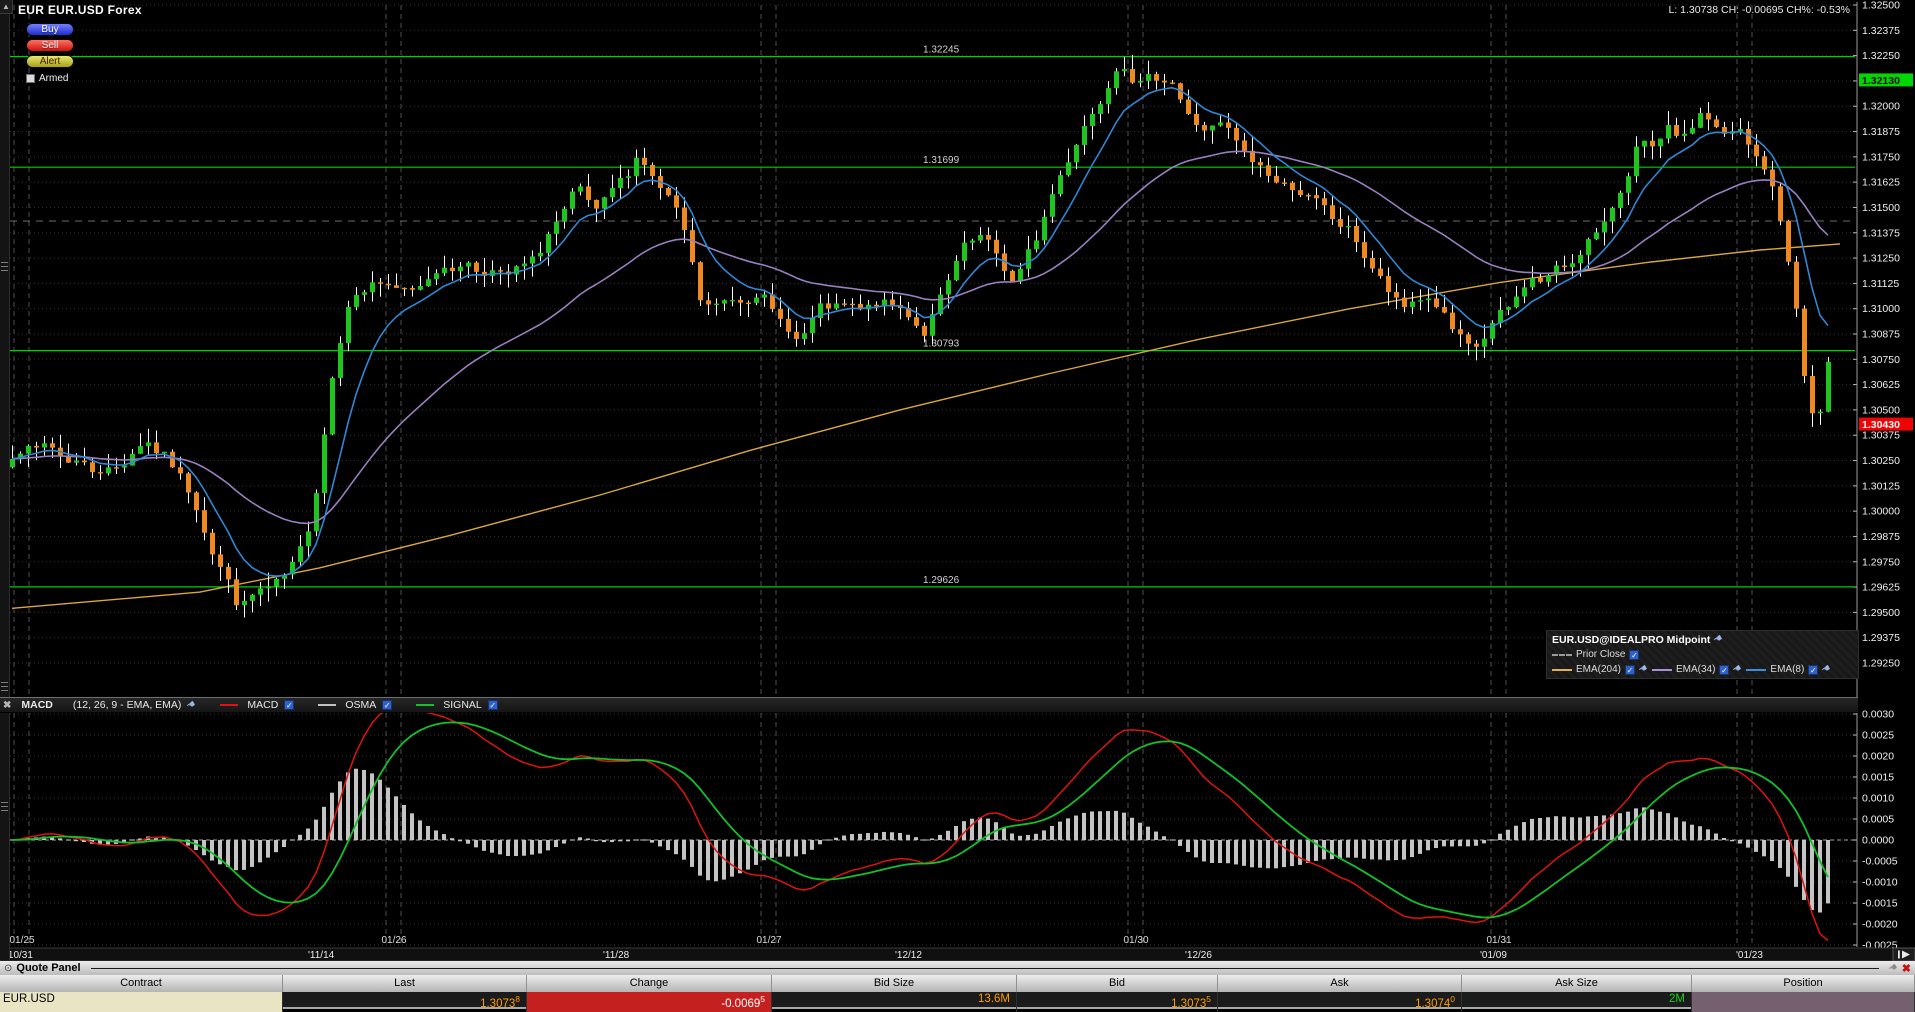  What do you see at coordinates (941, 160) in the screenshot?
I see `svg-text: 1.31699` at bounding box center [941, 160].